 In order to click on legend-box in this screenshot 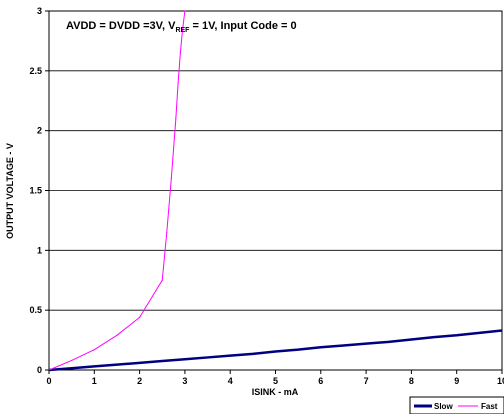, I will do `click(456, 405)`.